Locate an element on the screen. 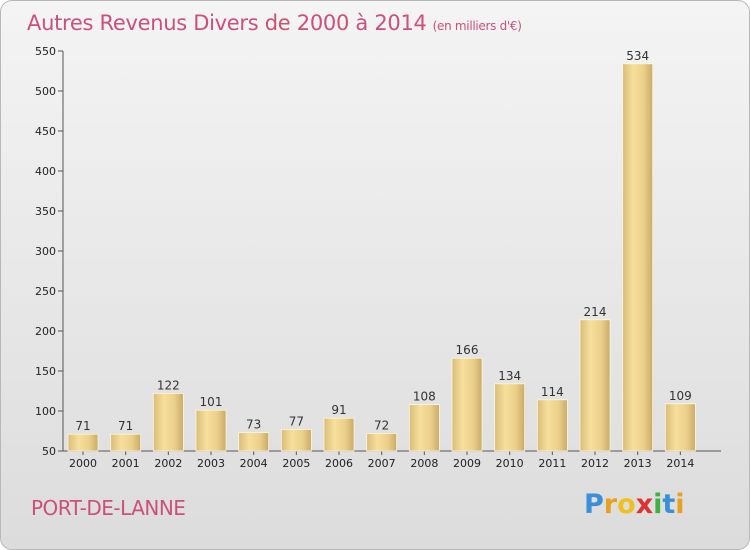 This screenshot has width=750, height=550. proxiti-logo: Proxiti is located at coordinates (634, 504).